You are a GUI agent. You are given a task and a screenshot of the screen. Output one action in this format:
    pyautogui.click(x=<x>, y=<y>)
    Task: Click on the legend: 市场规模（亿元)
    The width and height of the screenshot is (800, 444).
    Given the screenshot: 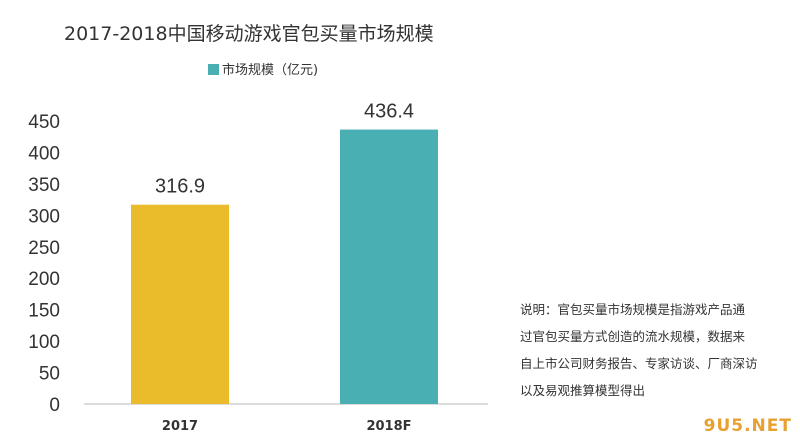 What is the action you would take?
    pyautogui.click(x=263, y=70)
    